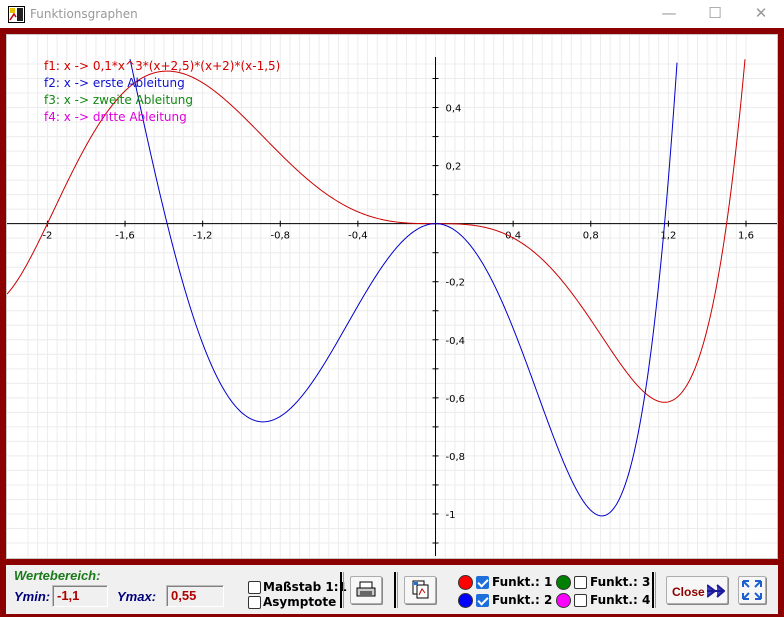  What do you see at coordinates (454, 109) in the screenshot?
I see `y-tick-label: 0,4` at bounding box center [454, 109].